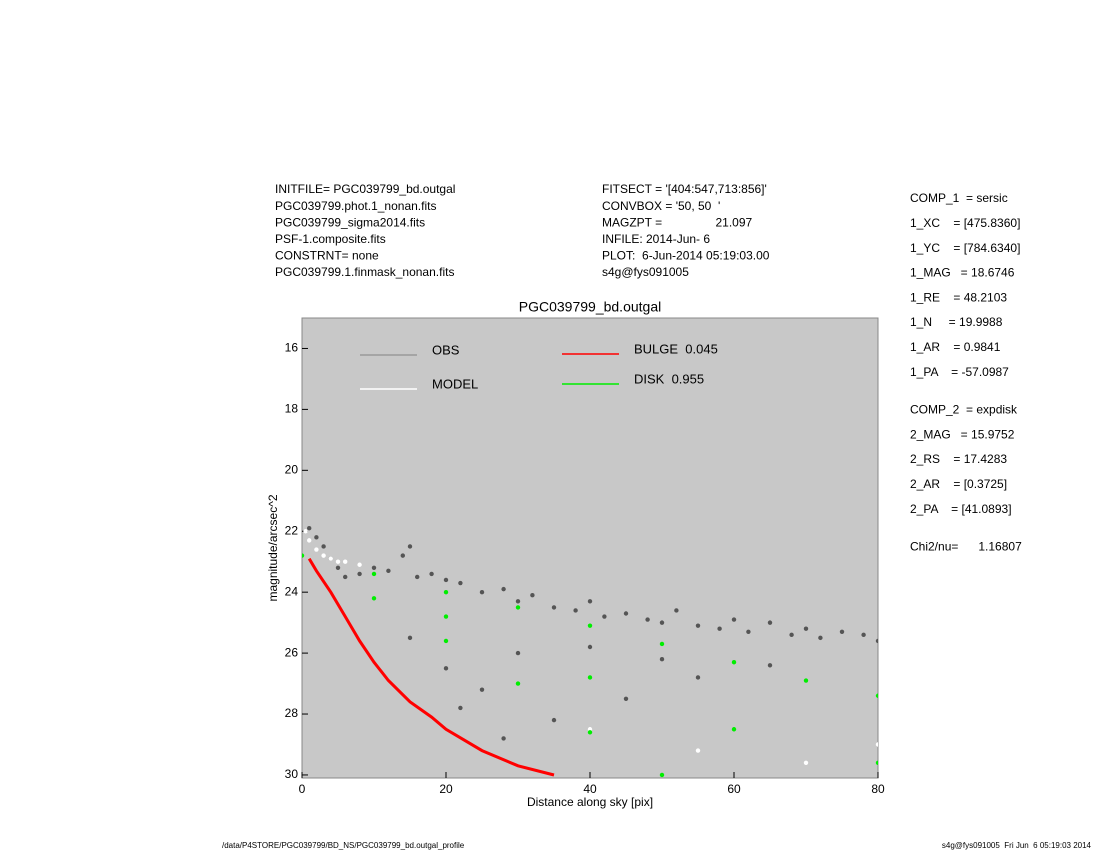  Describe the element at coordinates (661, 206) in the screenshot. I see `info-text: CONVBOX = '50, 50 '` at that location.